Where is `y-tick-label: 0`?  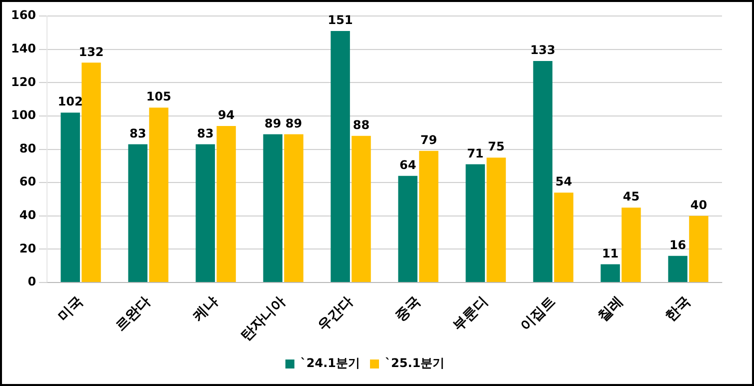 y-tick-label: 0 is located at coordinates (32, 281).